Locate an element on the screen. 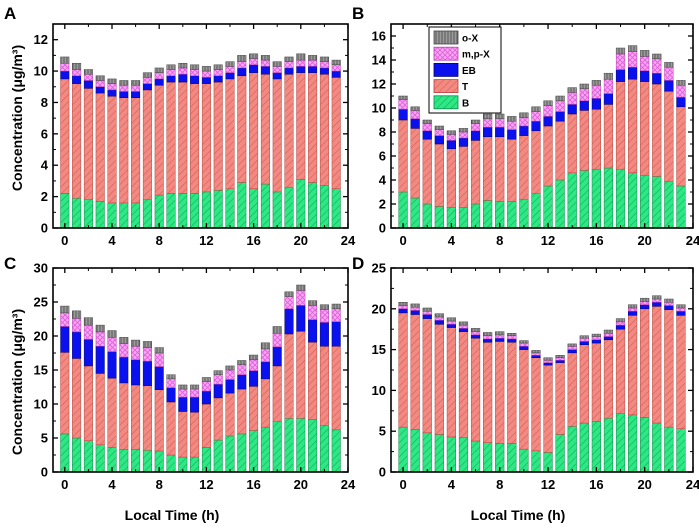 This screenshot has width=699, height=529. x-tick-label: 0 is located at coordinates (64, 240).